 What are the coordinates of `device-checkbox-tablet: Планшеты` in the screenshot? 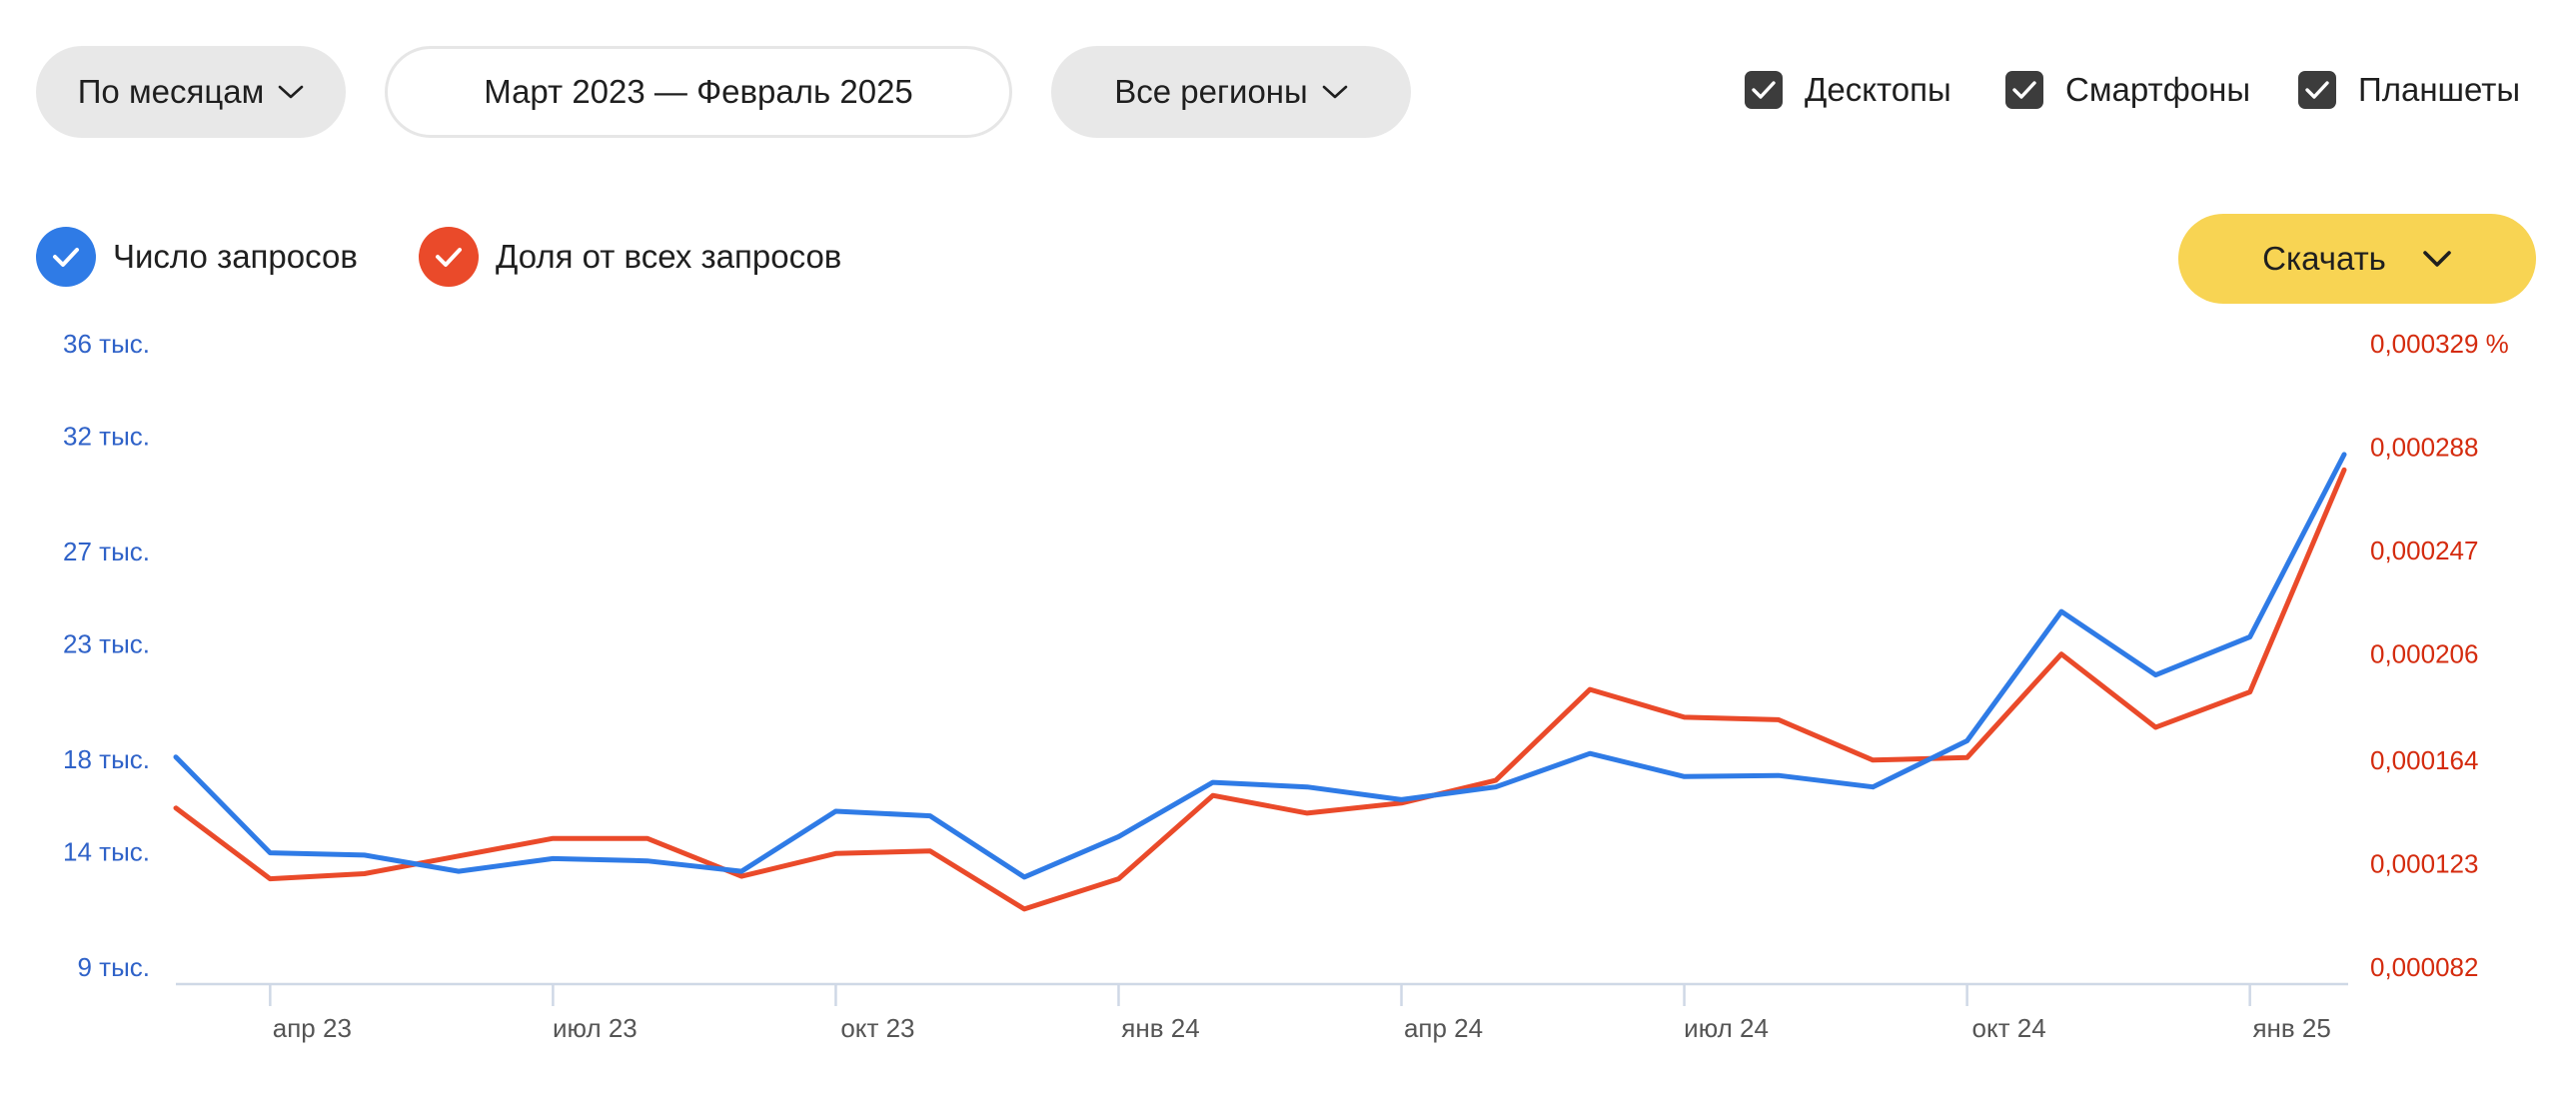 It's located at (2409, 90).